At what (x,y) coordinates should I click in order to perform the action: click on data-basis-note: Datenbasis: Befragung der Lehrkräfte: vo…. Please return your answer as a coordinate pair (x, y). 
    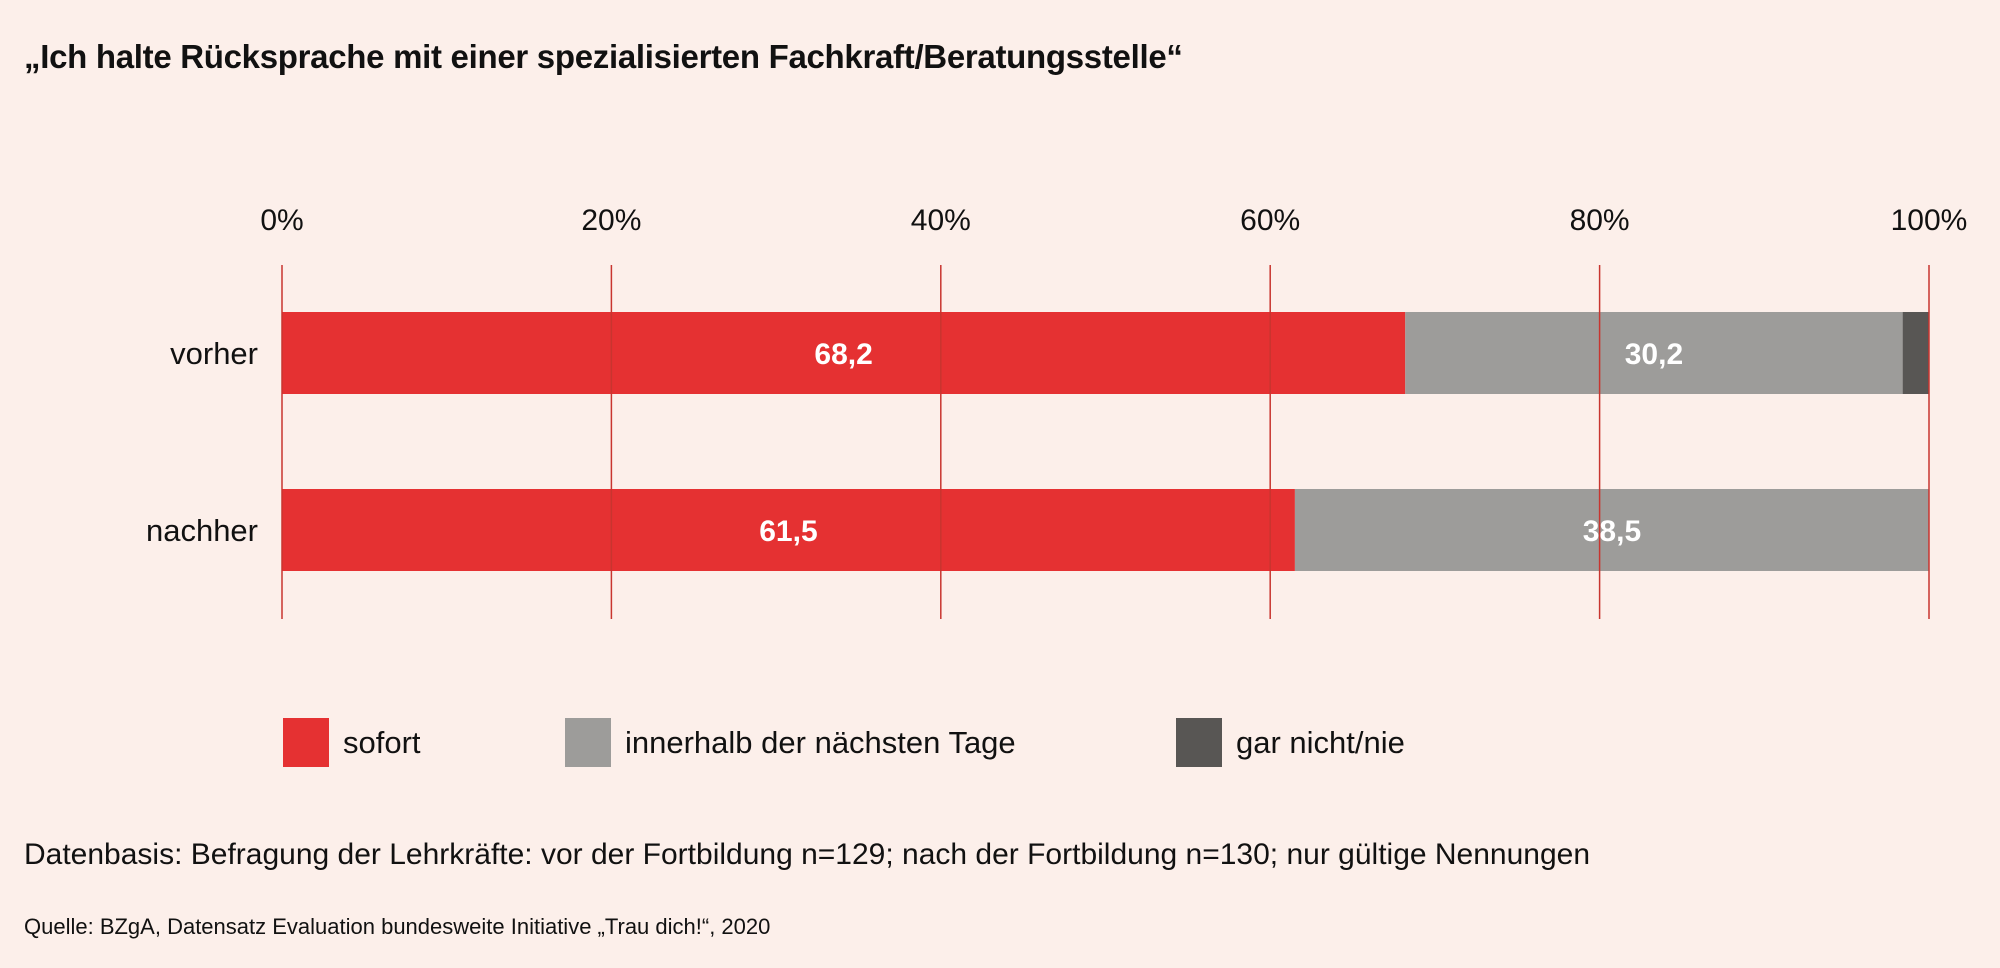
    Looking at the image, I should click on (807, 854).